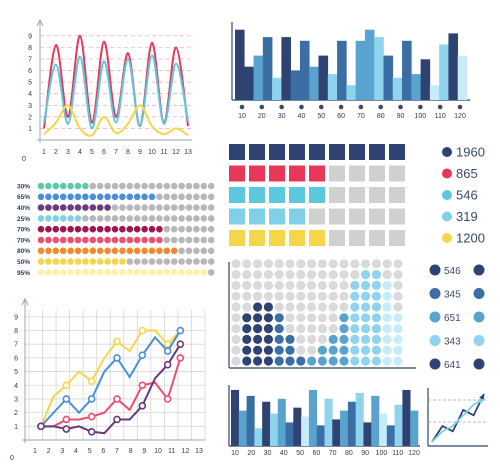 This screenshot has width=500, height=476. I want to click on row-percent-label: 30%, so click(23, 186).